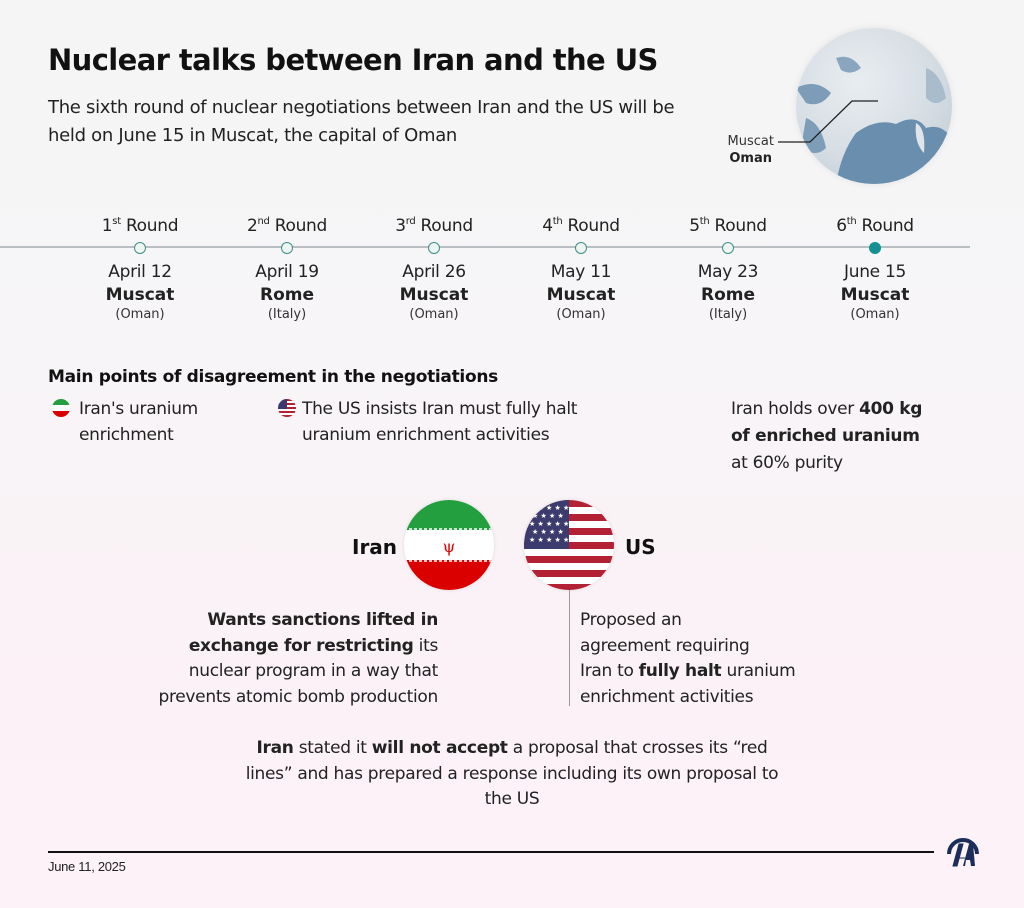 The width and height of the screenshot is (1024, 908). I want to click on us-flag-icon, so click(287, 408).